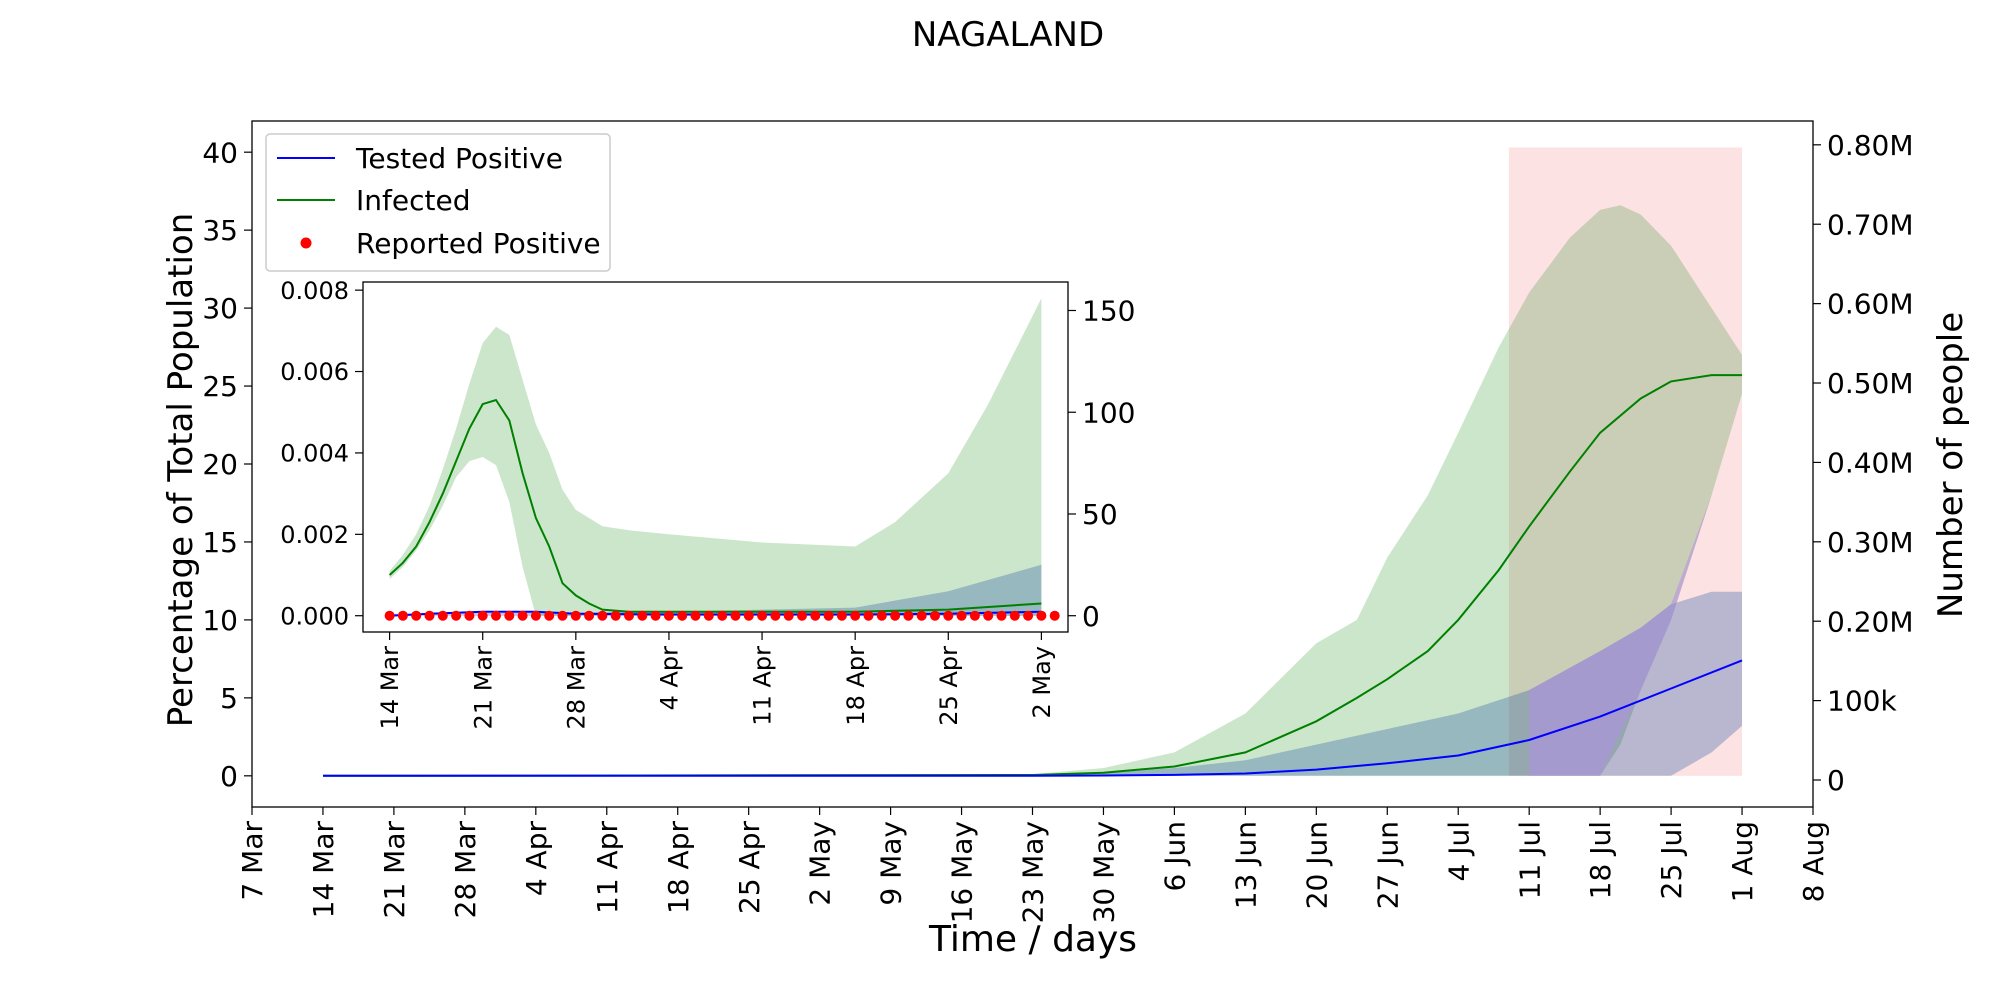  I want to click on inset-plot-line-infected, so click(715, 505).